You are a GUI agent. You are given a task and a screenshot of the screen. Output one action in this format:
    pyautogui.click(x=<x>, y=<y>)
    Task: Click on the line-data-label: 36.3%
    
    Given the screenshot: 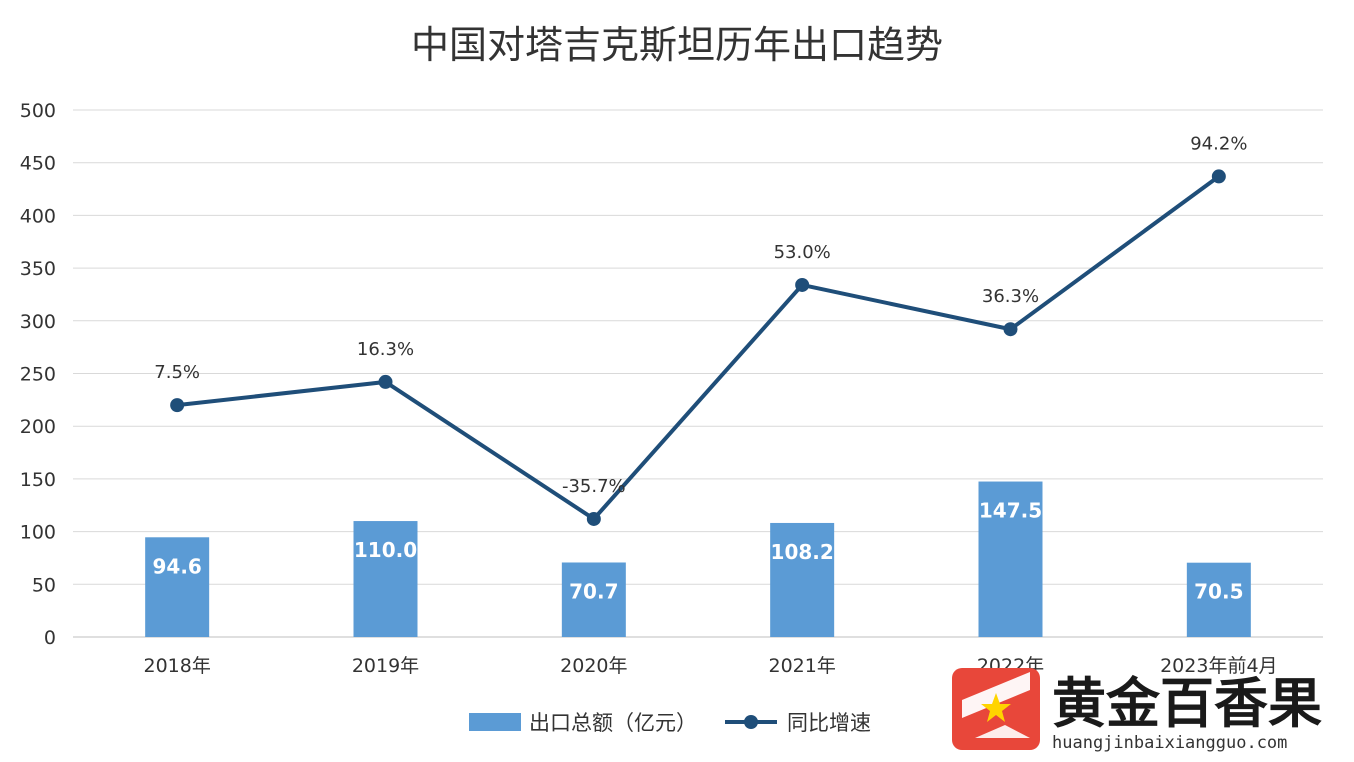 What is the action you would take?
    pyautogui.click(x=1010, y=296)
    